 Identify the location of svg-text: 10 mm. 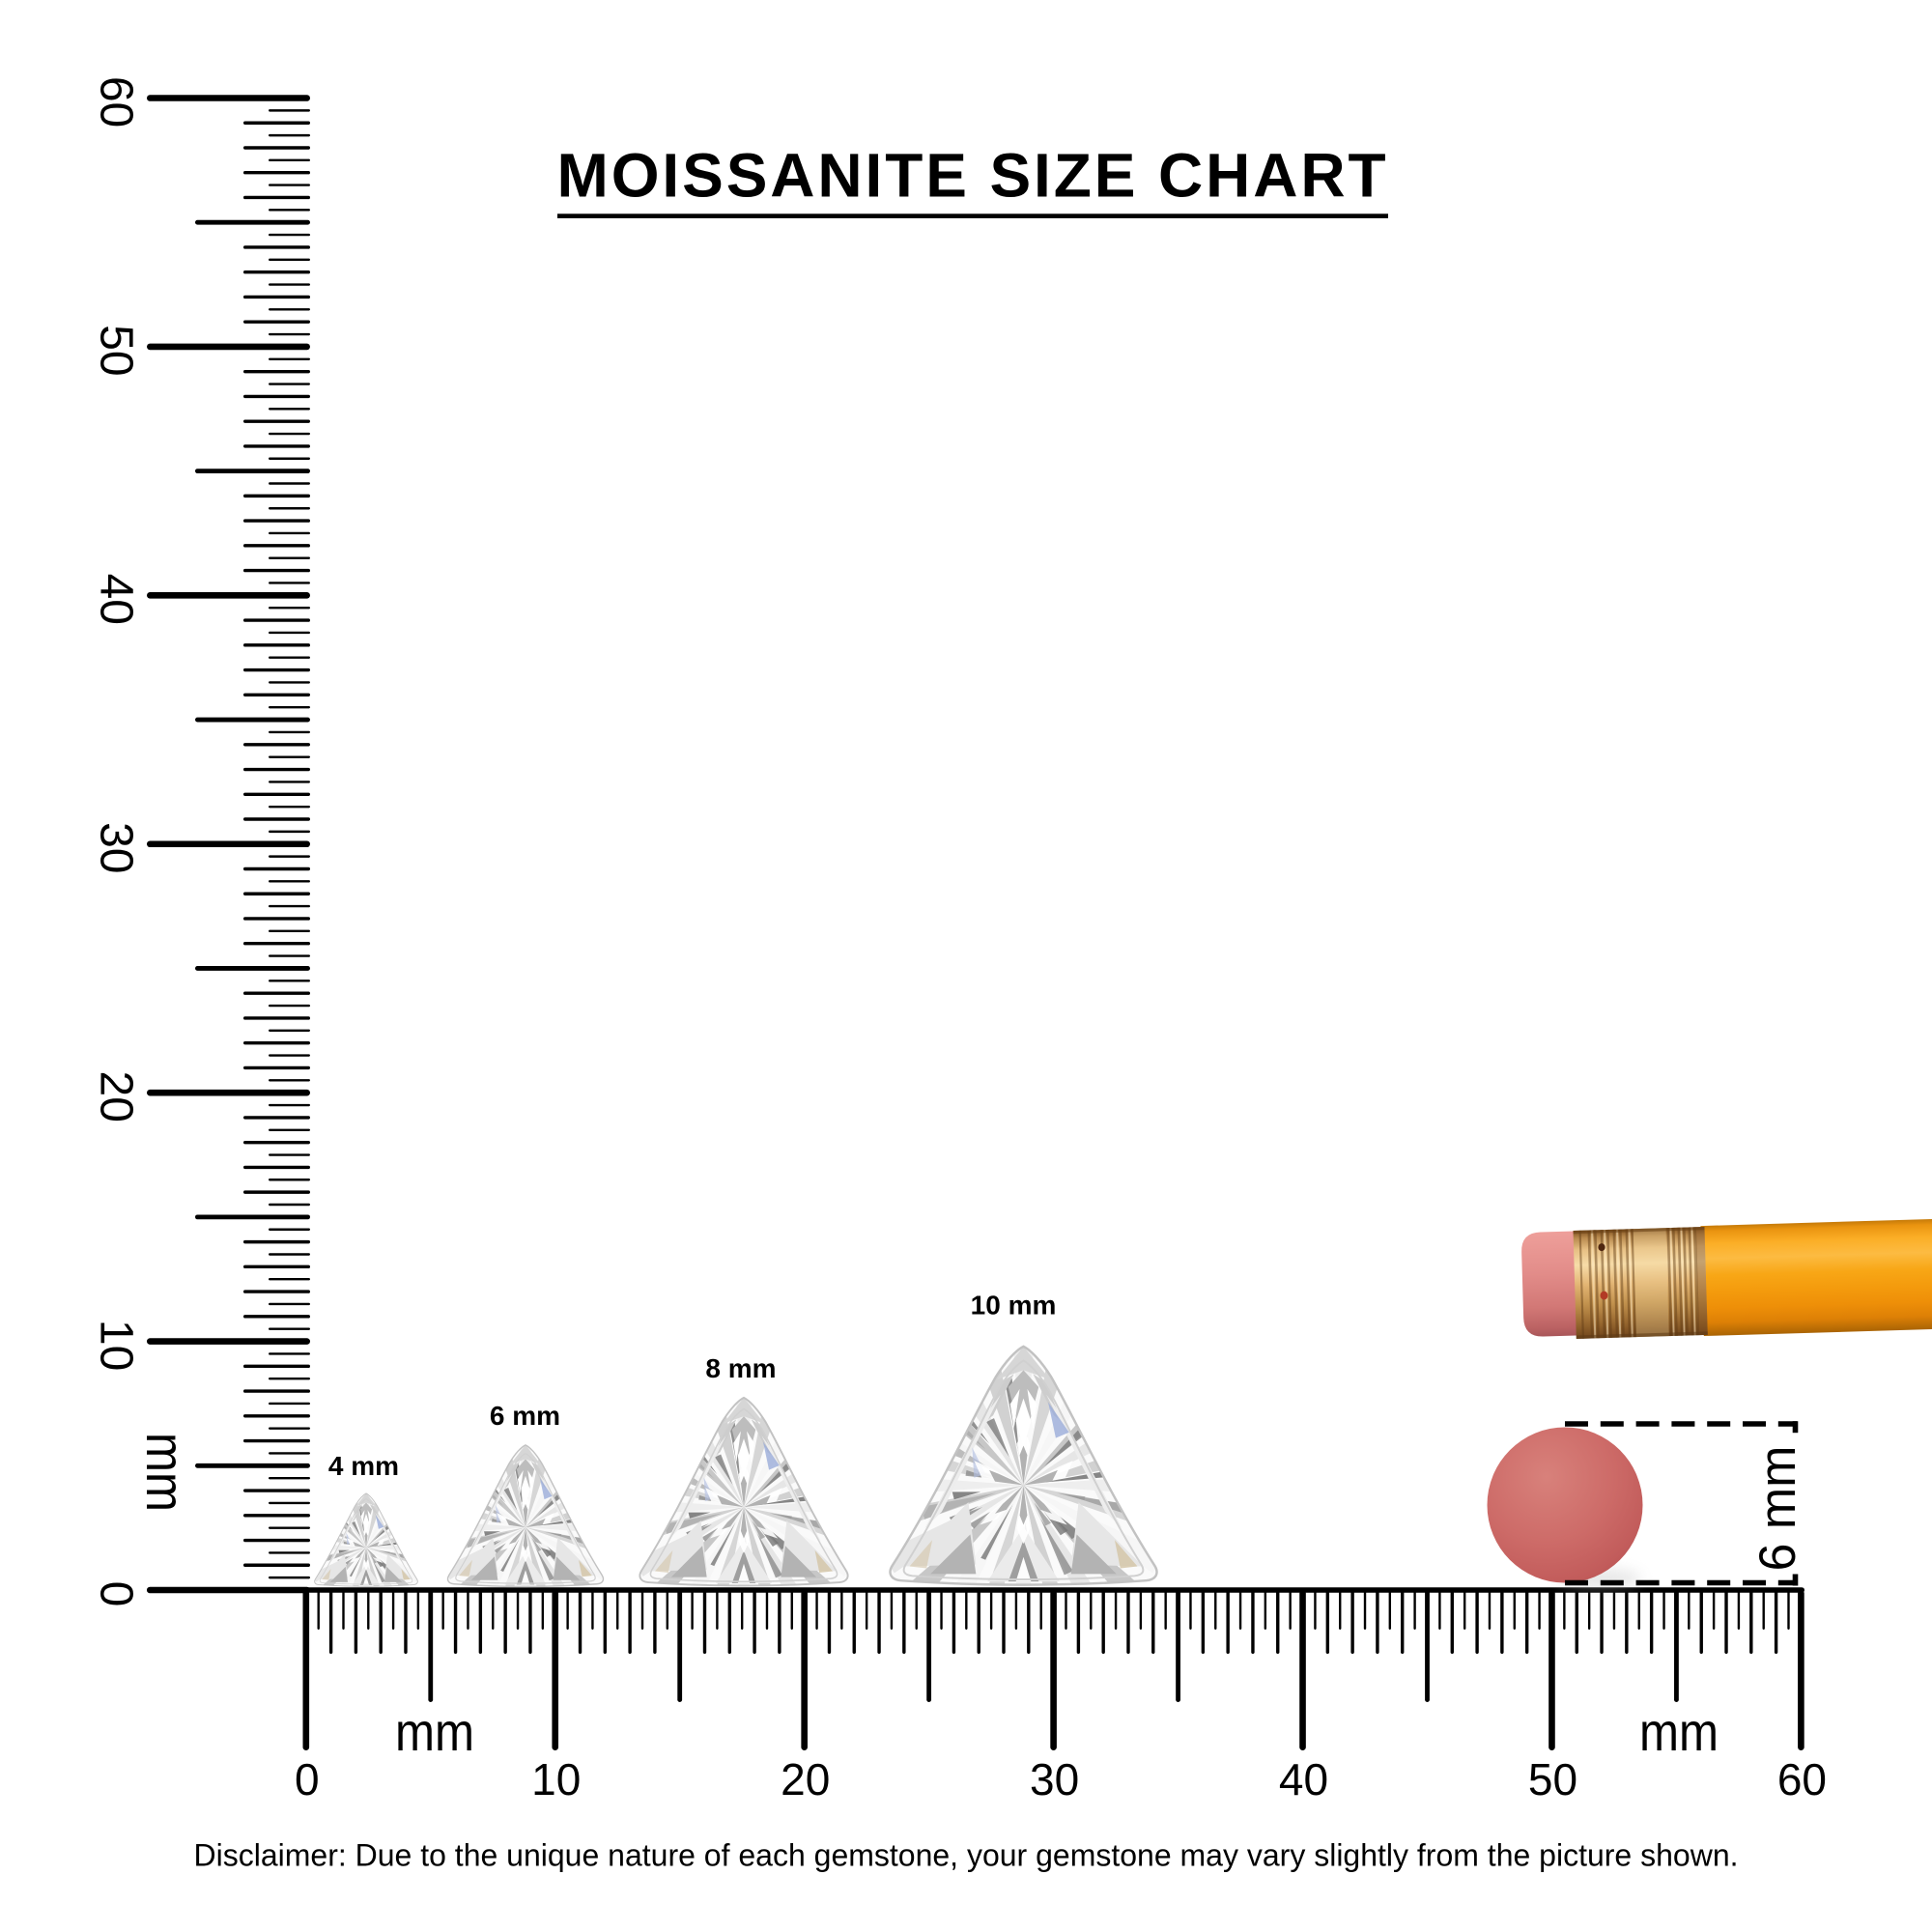
(1014, 1306).